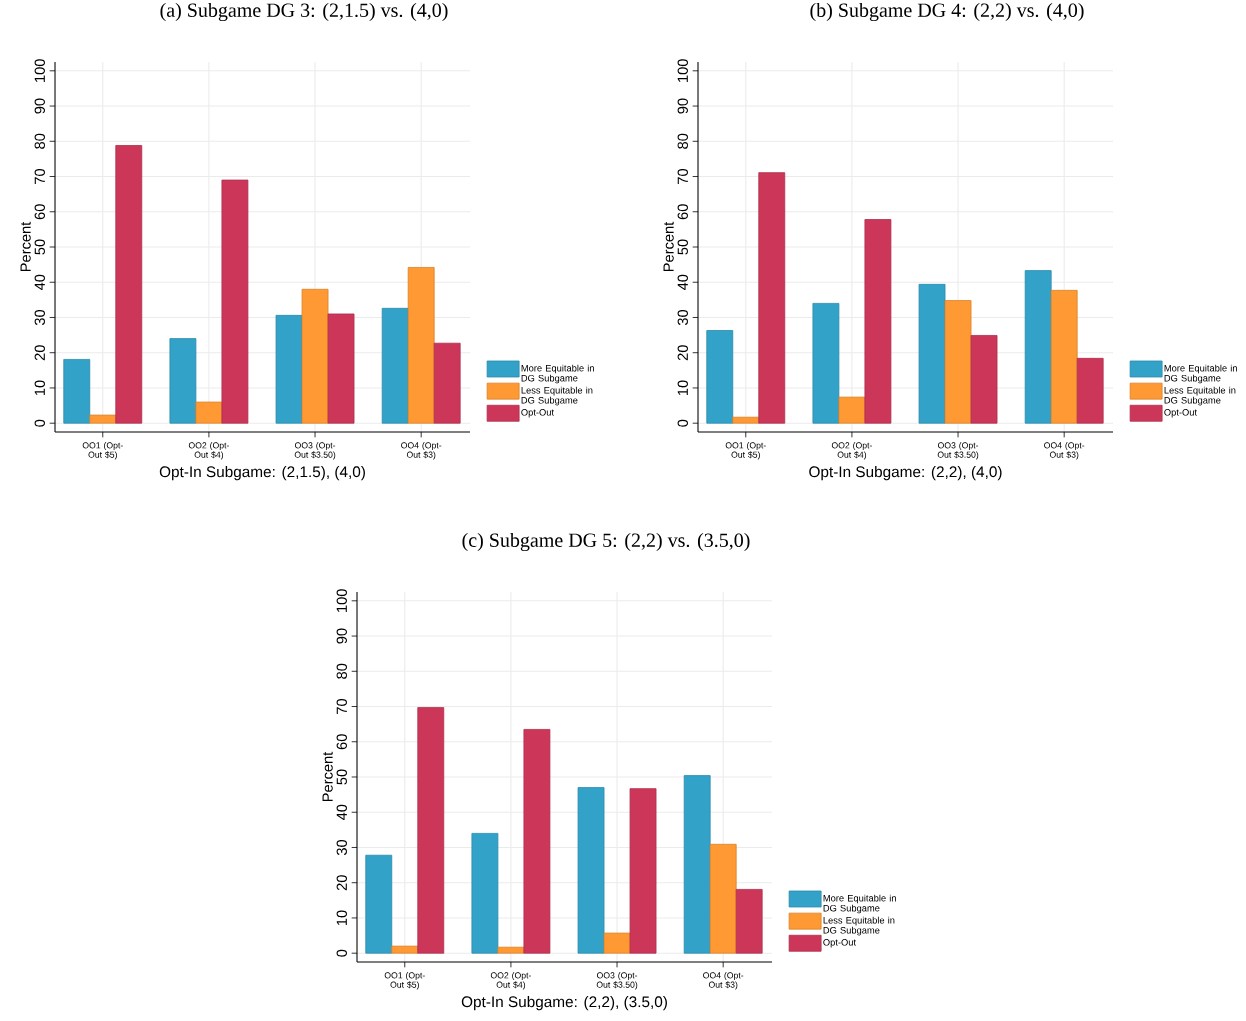  Describe the element at coordinates (947, 12) in the screenshot. I see `chart-title: (b) Subgame DG 4: (2,2) vs. (4,0)` at that location.